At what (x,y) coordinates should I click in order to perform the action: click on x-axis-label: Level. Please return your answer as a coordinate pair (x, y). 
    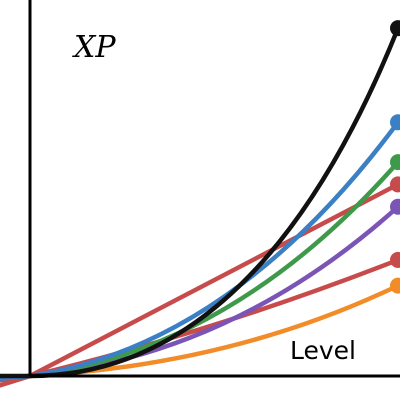
    Looking at the image, I should click on (323, 350).